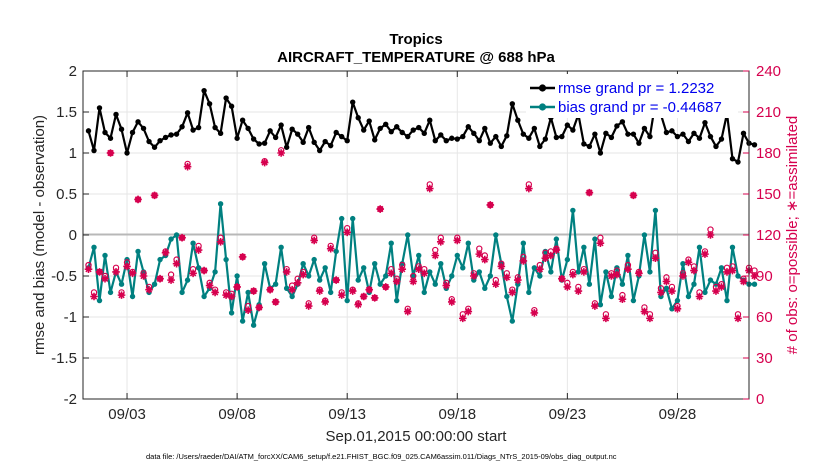 This screenshot has width=830, height=470. I want to click on x-tick-label: 09/28, so click(678, 414).